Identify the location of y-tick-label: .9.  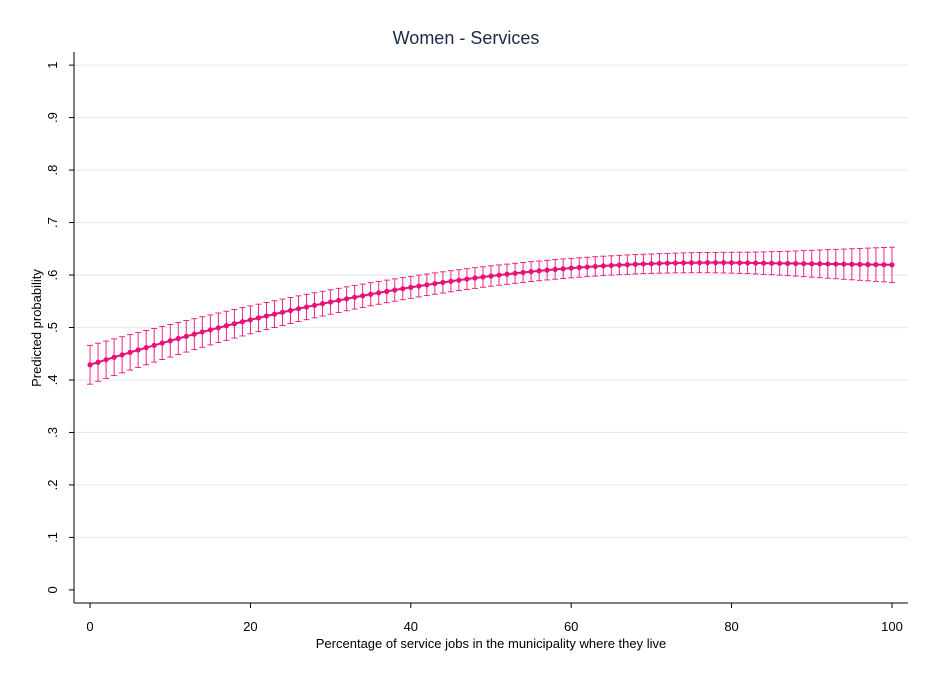
(52, 117).